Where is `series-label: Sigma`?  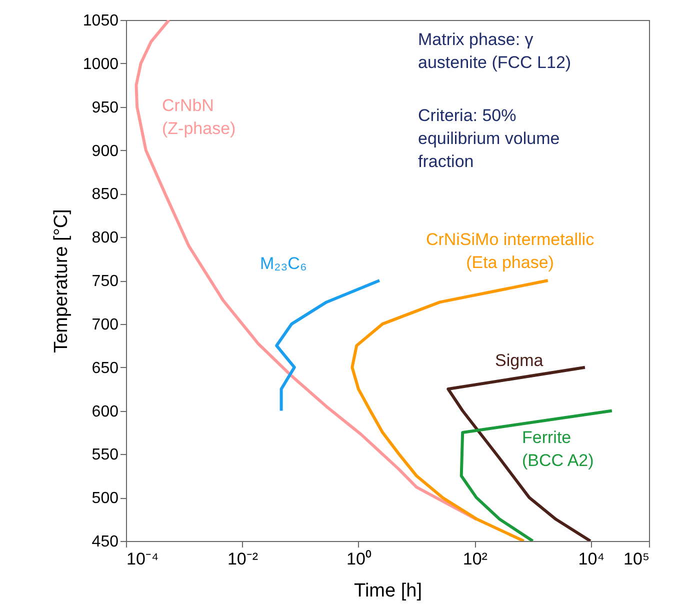 series-label: Sigma is located at coordinates (519, 360).